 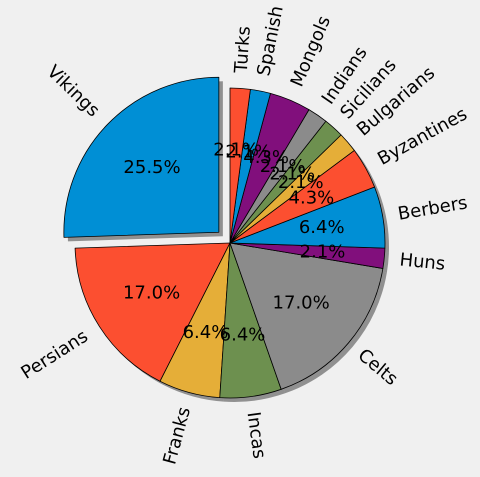 I want to click on pct-label-turks: 2.1%, so click(x=236, y=150).